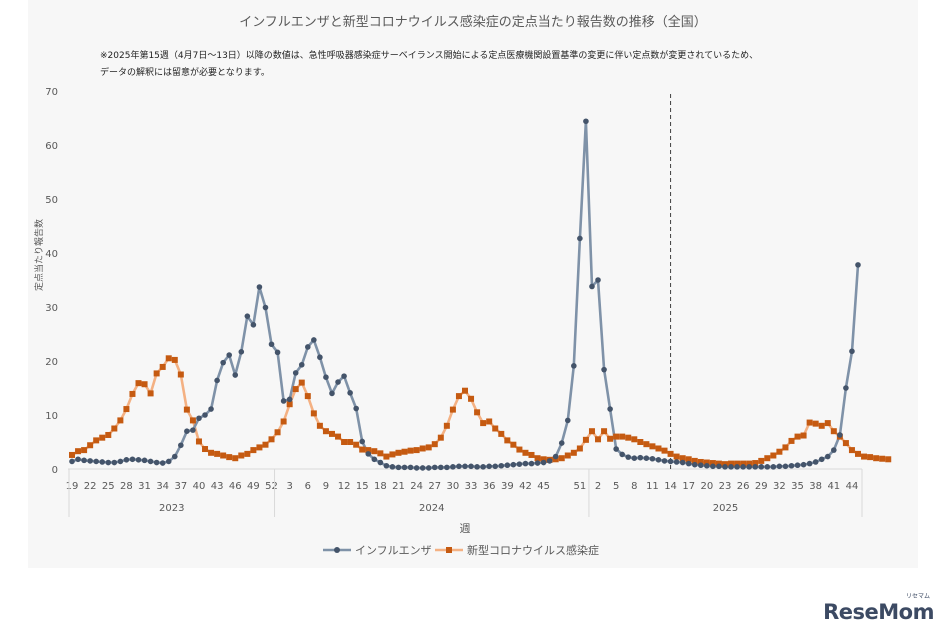 This screenshot has height=634, width=948. Describe the element at coordinates (489, 486) in the screenshot. I see `x-tick-label: 36` at that location.